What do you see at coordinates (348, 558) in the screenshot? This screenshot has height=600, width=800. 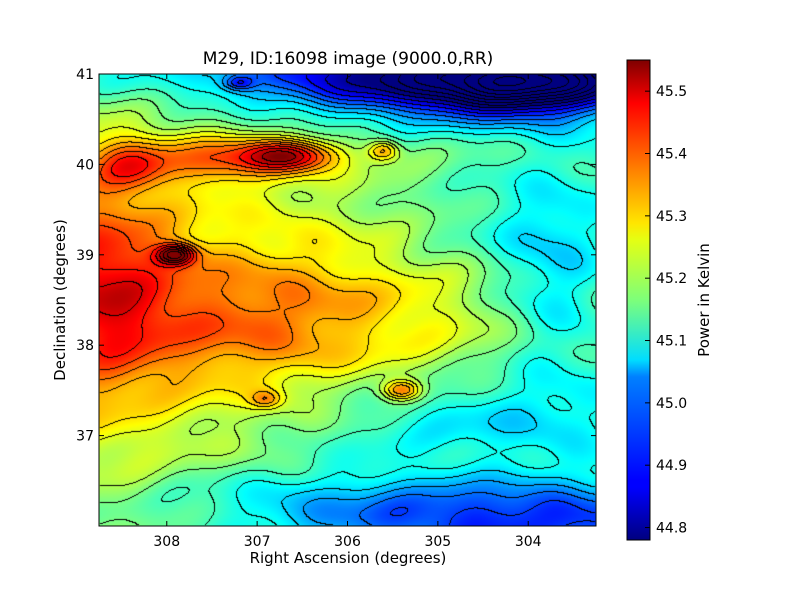 I see `x-axis-title: Right Ascension (degrees)` at bounding box center [348, 558].